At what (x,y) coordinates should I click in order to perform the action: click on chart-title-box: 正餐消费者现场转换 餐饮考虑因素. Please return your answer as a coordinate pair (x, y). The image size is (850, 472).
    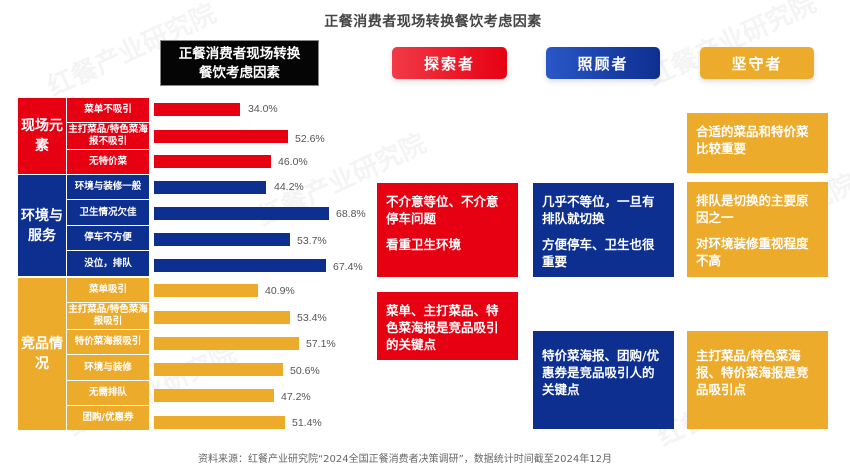
    Looking at the image, I should click on (239, 63).